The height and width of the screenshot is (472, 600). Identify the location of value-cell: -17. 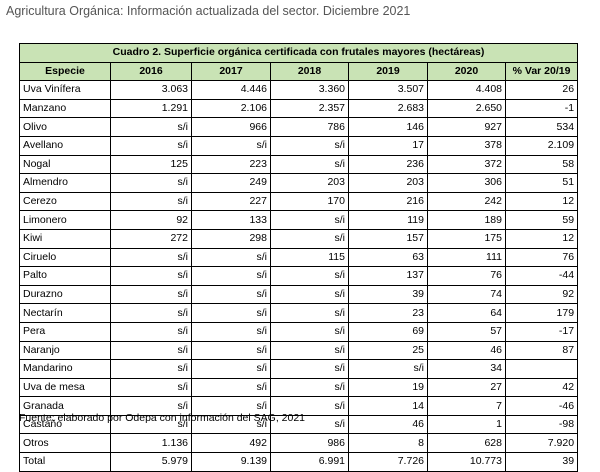
(541, 331).